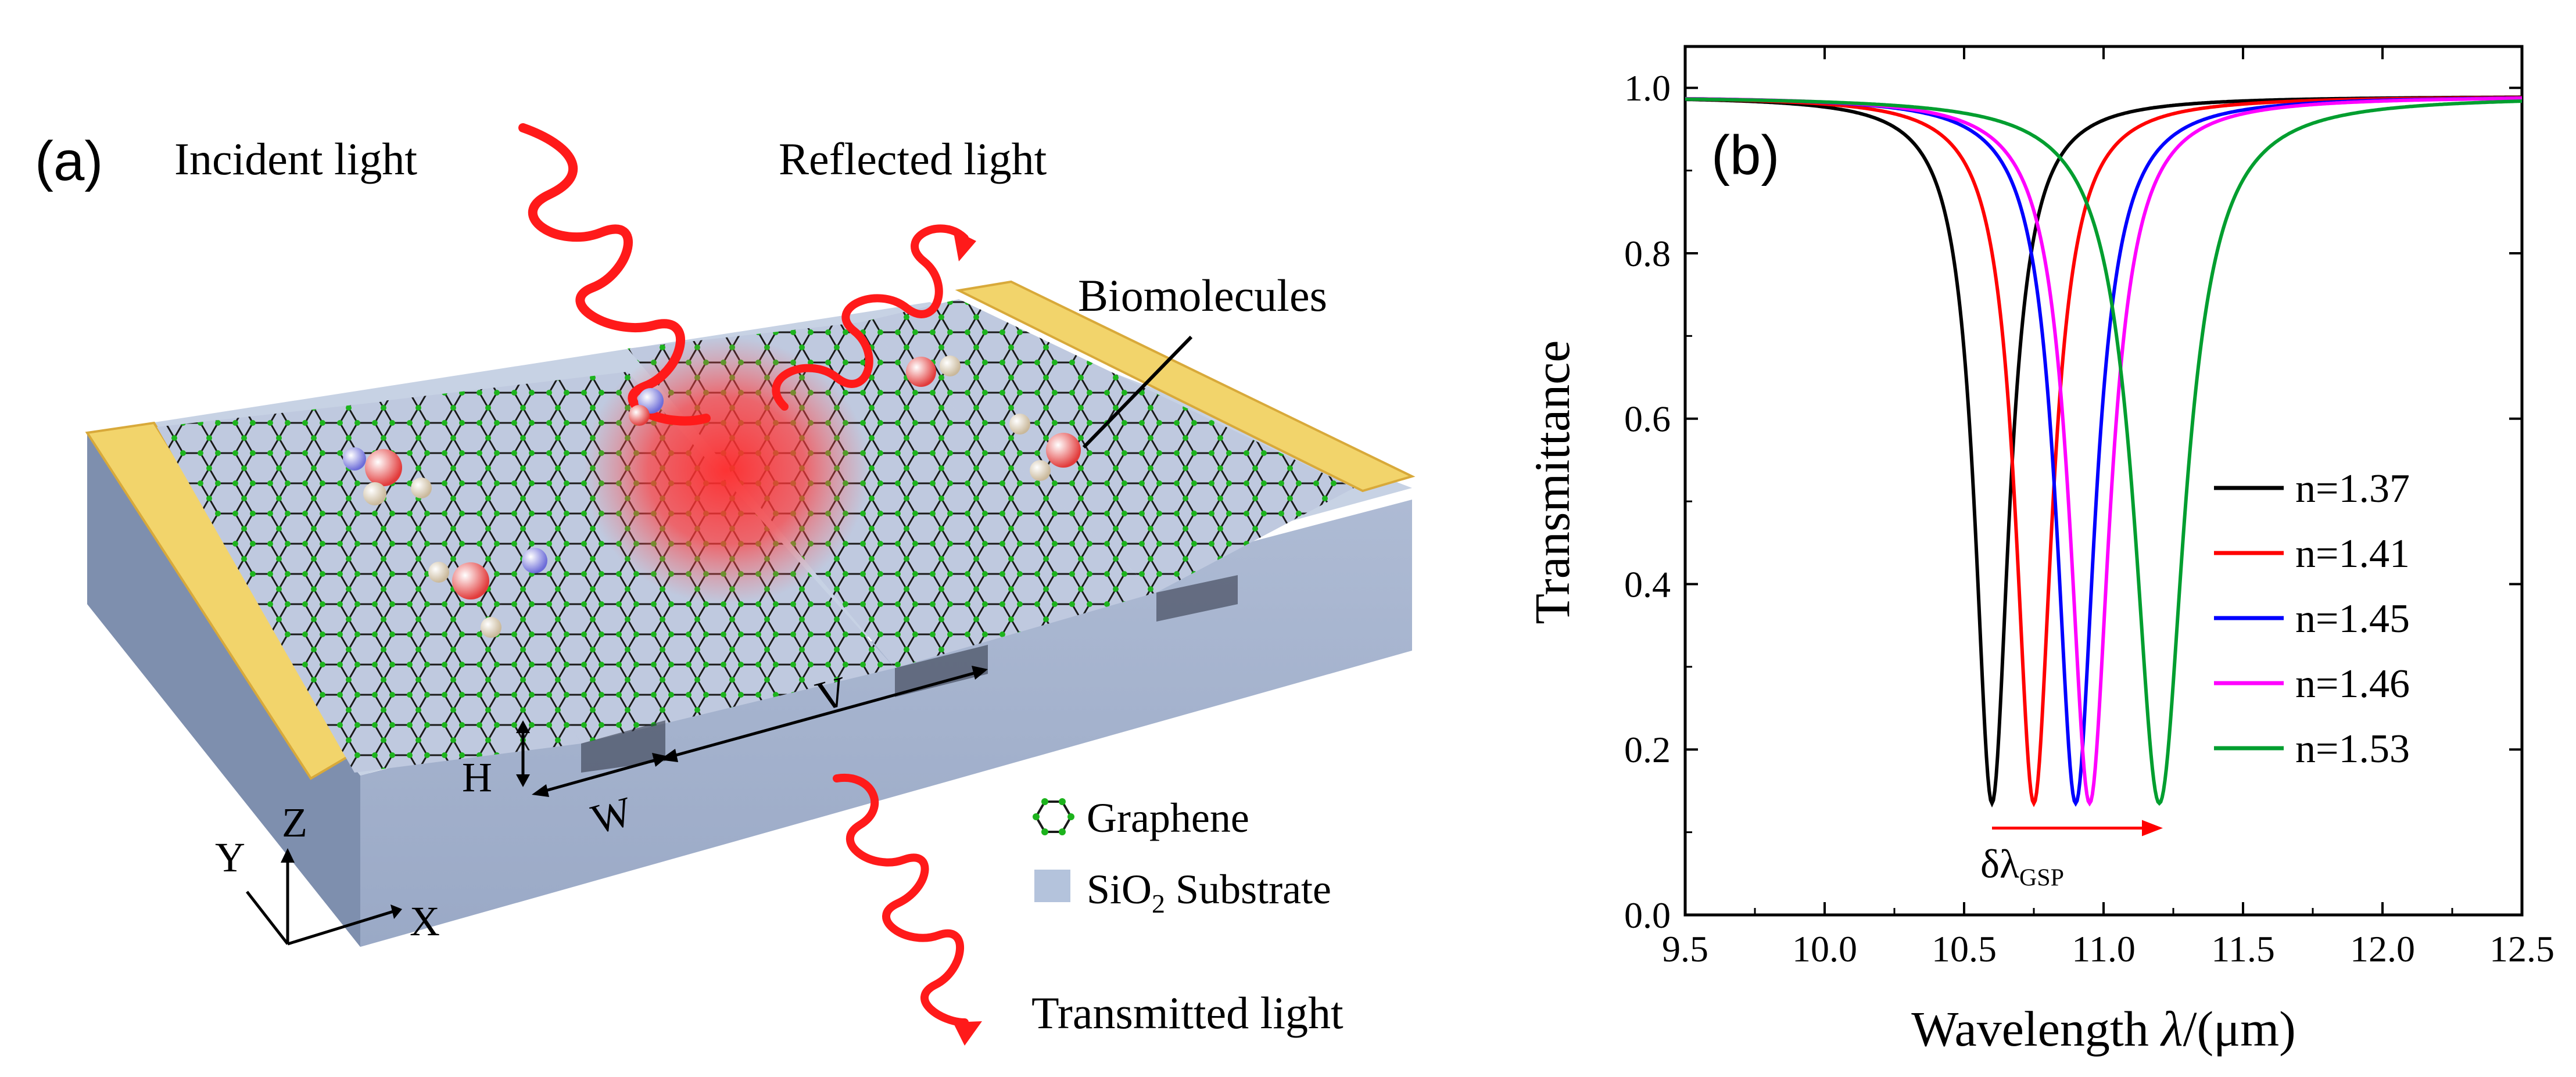 Image resolution: width=2576 pixels, height=1077 pixels. I want to click on substrate-legend-label: SiO2 Substrate, so click(1209, 892).